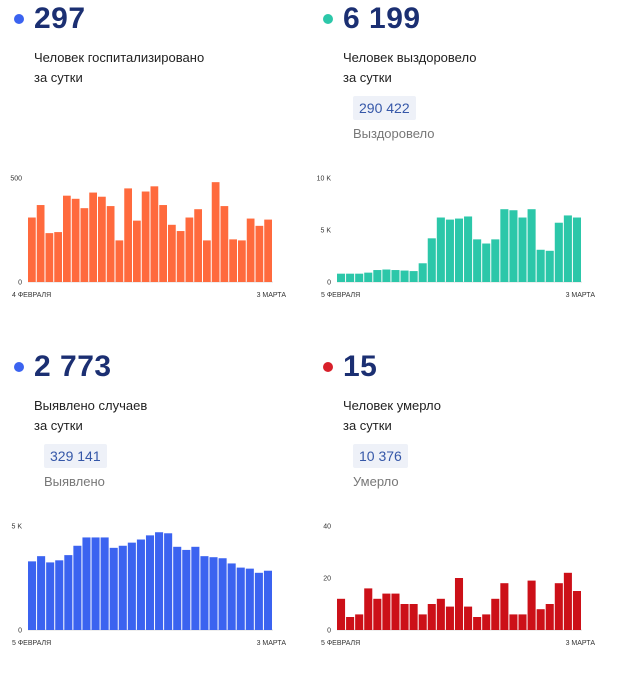  Describe the element at coordinates (19, 19) in the screenshot. I see `series-dot` at that location.